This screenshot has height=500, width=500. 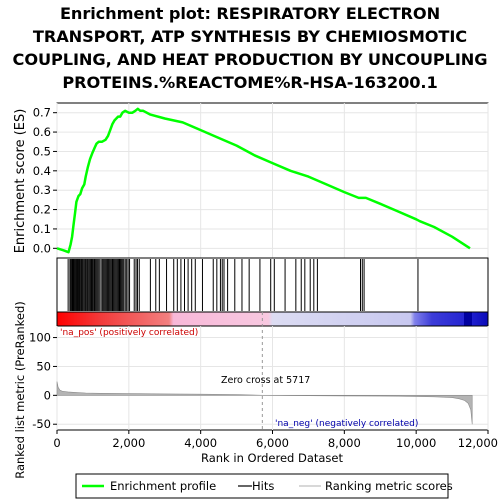 I want to click on es-y-tick-label: 0.2, so click(x=42, y=210).